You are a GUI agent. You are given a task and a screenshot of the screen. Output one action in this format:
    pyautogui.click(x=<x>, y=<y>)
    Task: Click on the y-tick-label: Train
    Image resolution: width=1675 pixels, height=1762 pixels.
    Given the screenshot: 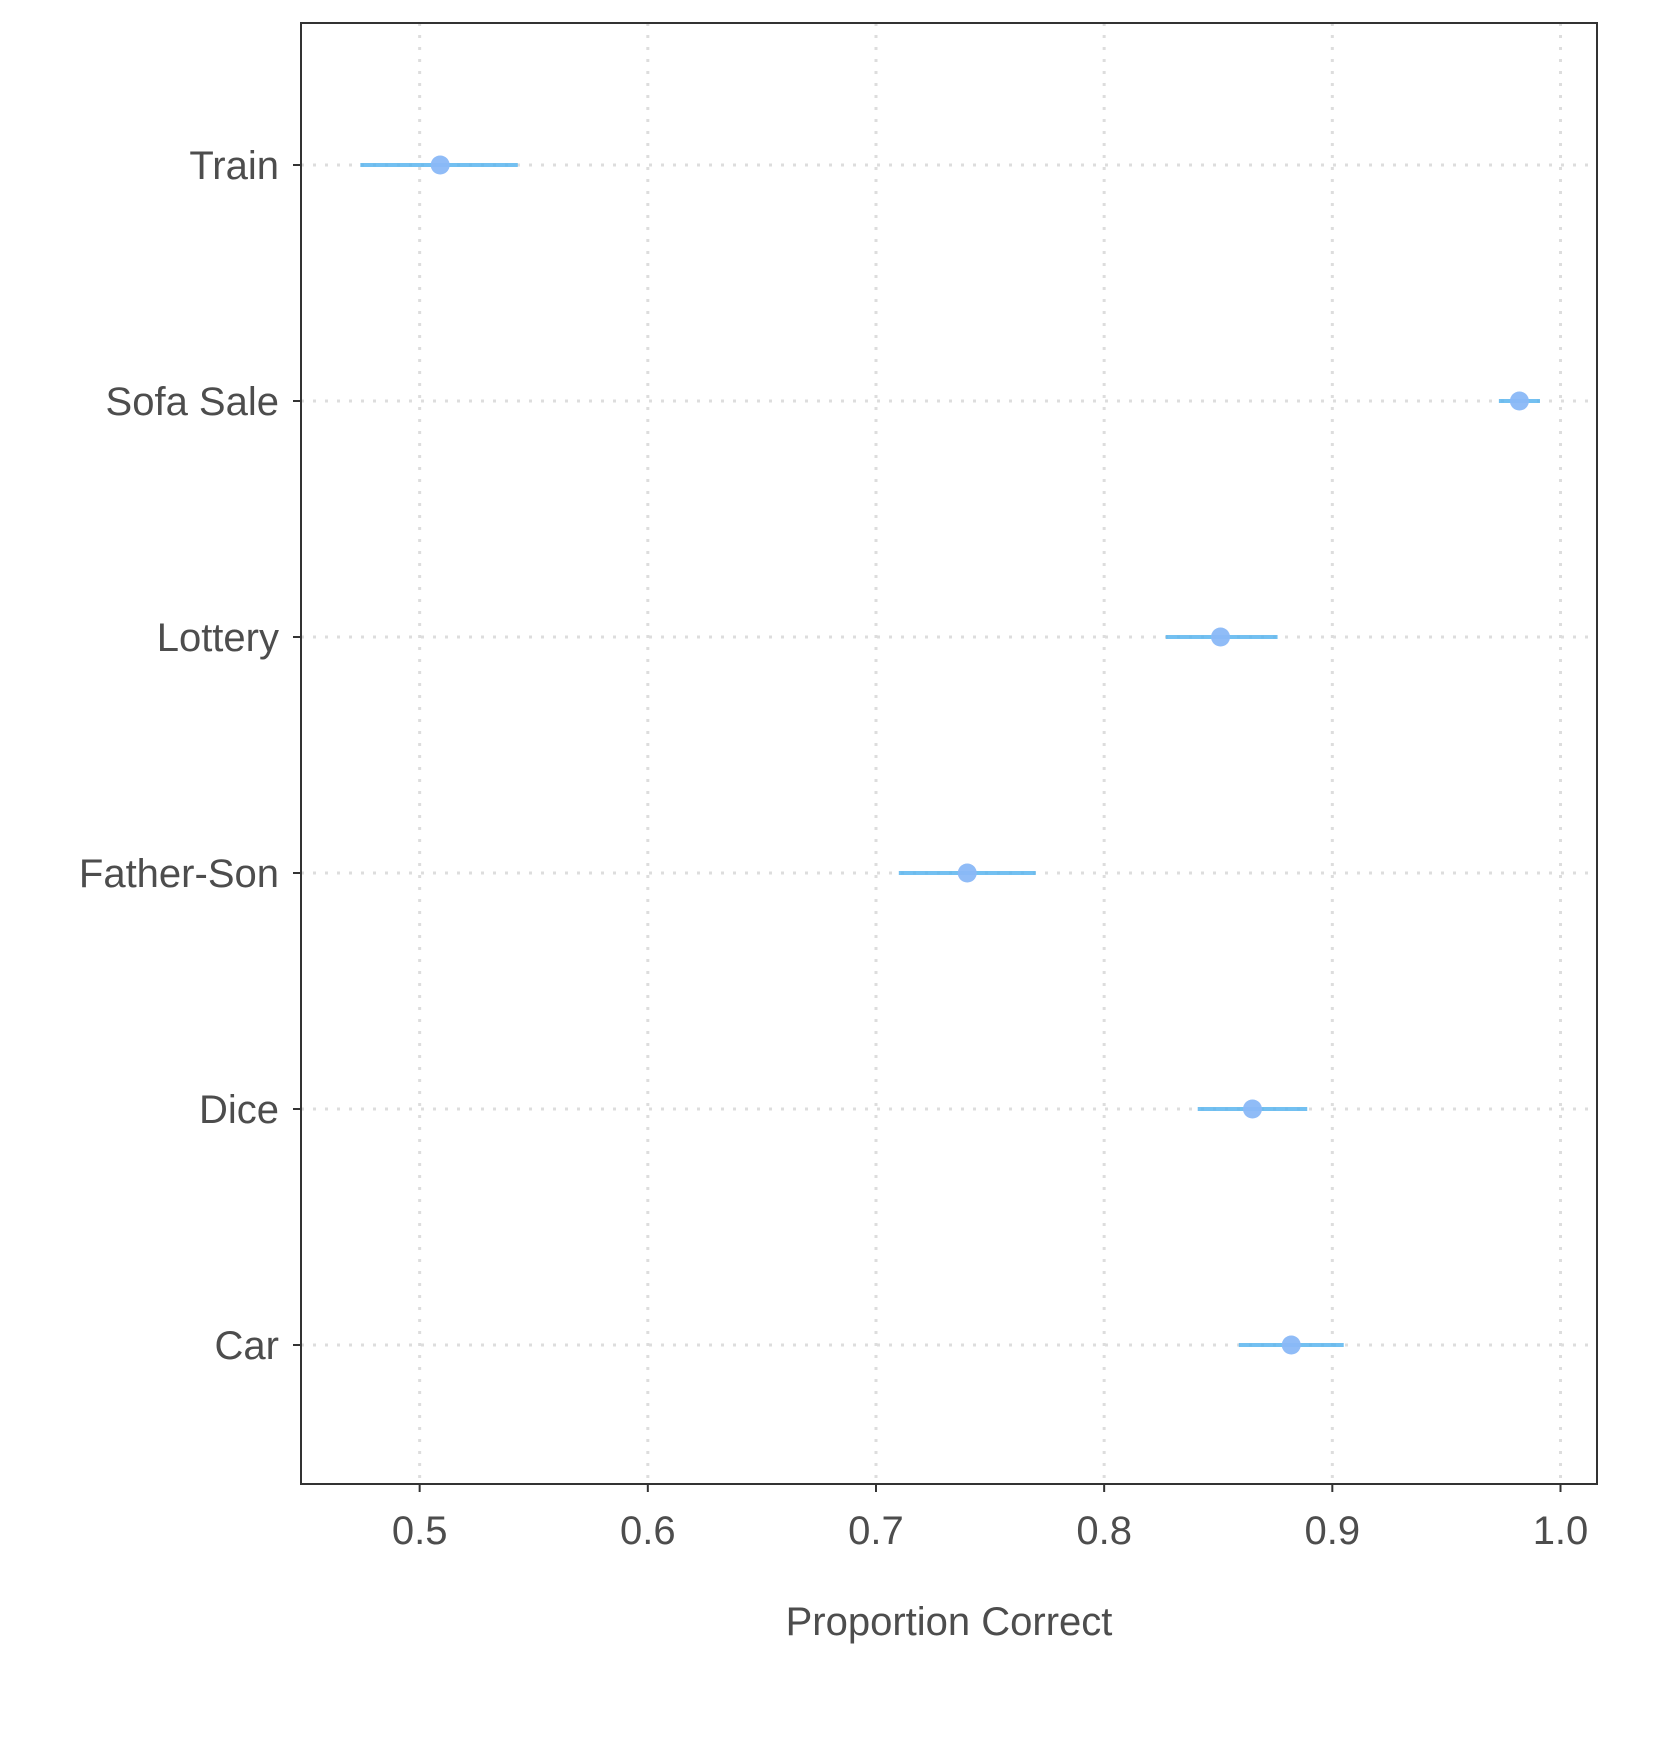 What is the action you would take?
    pyautogui.click(x=234, y=166)
    